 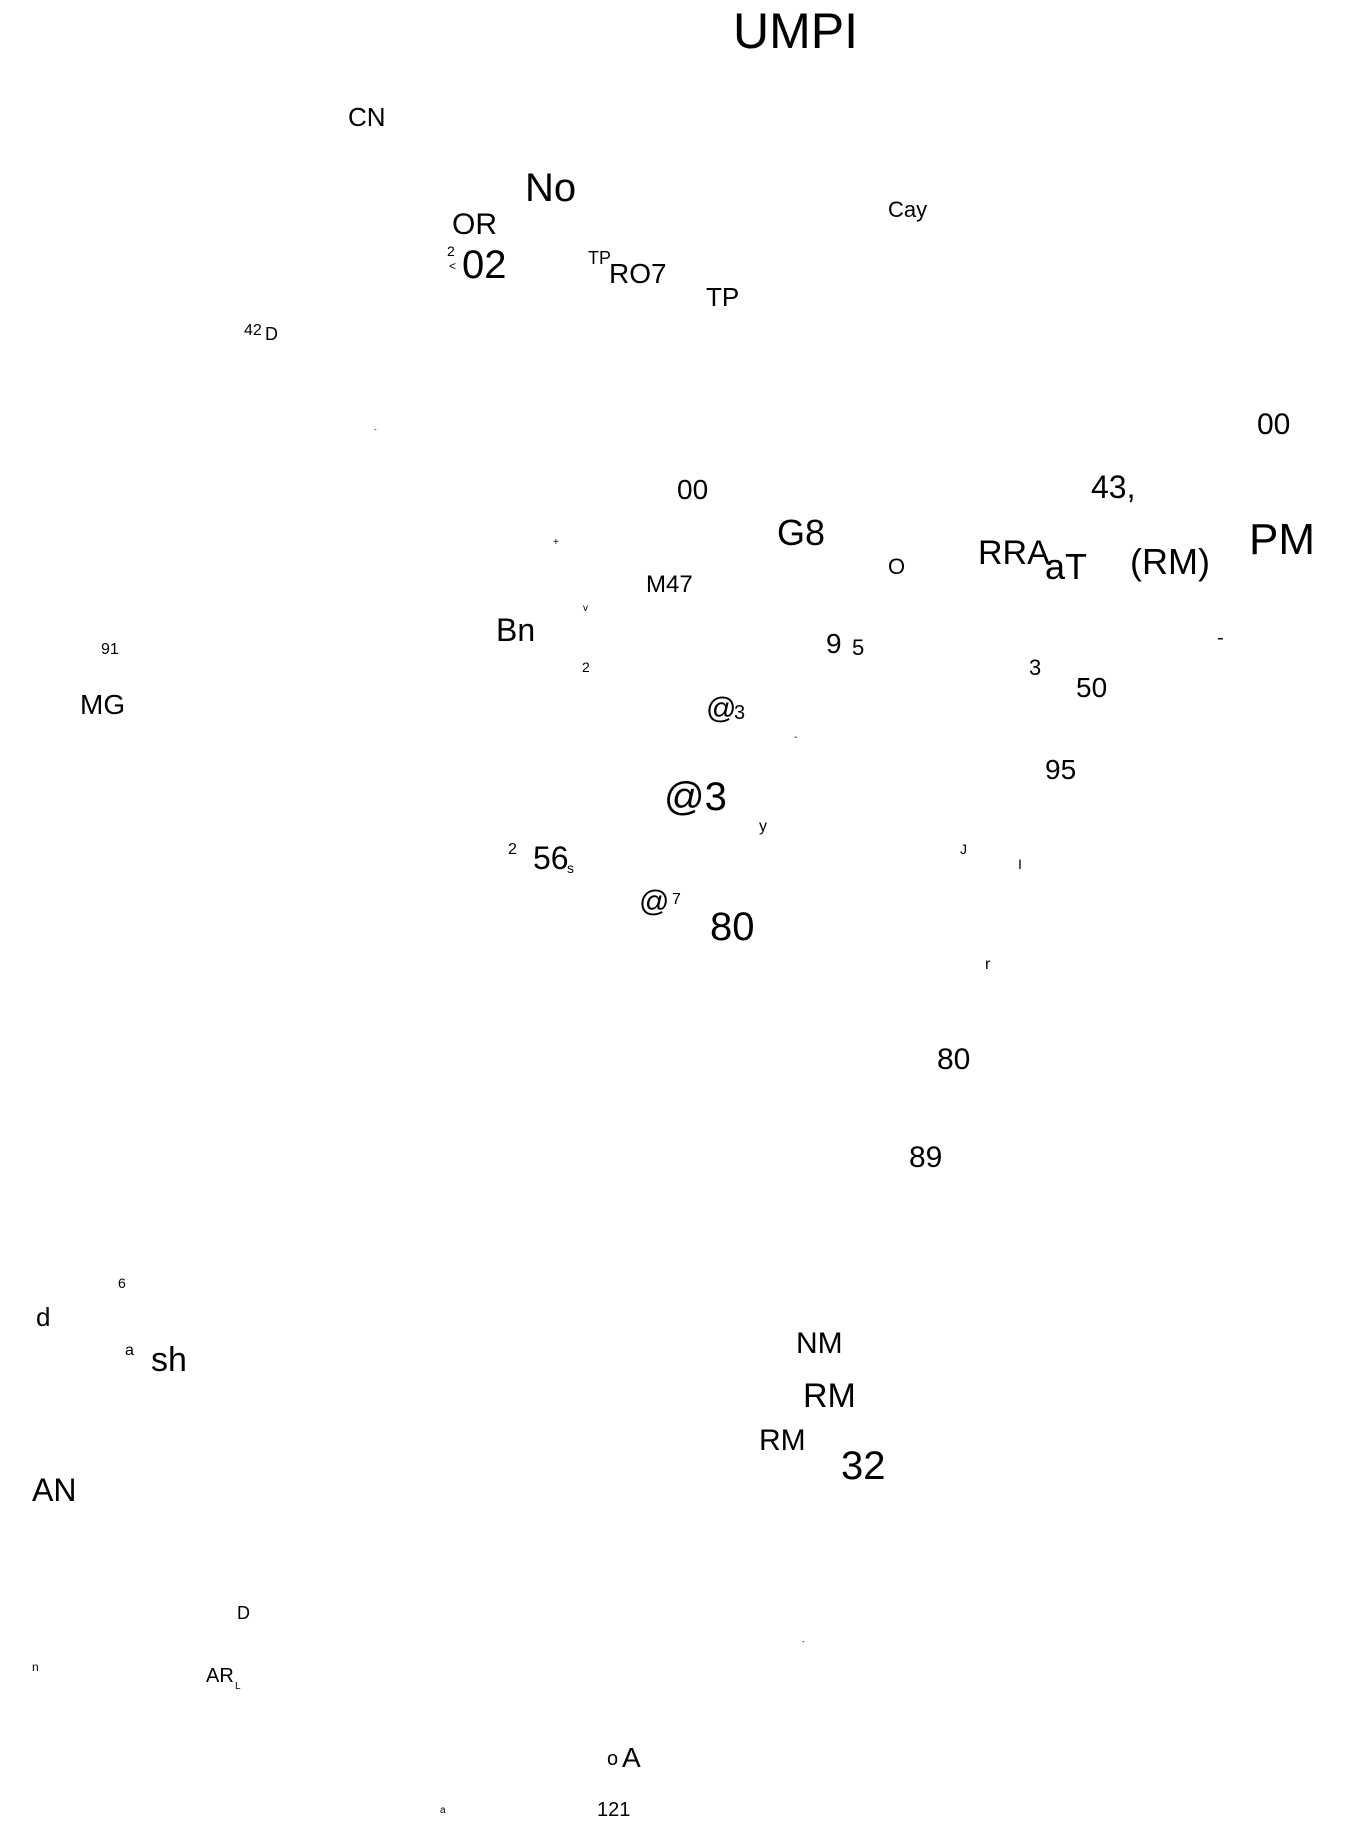 I want to click on fragment-a-small: a, so click(x=129, y=1350).